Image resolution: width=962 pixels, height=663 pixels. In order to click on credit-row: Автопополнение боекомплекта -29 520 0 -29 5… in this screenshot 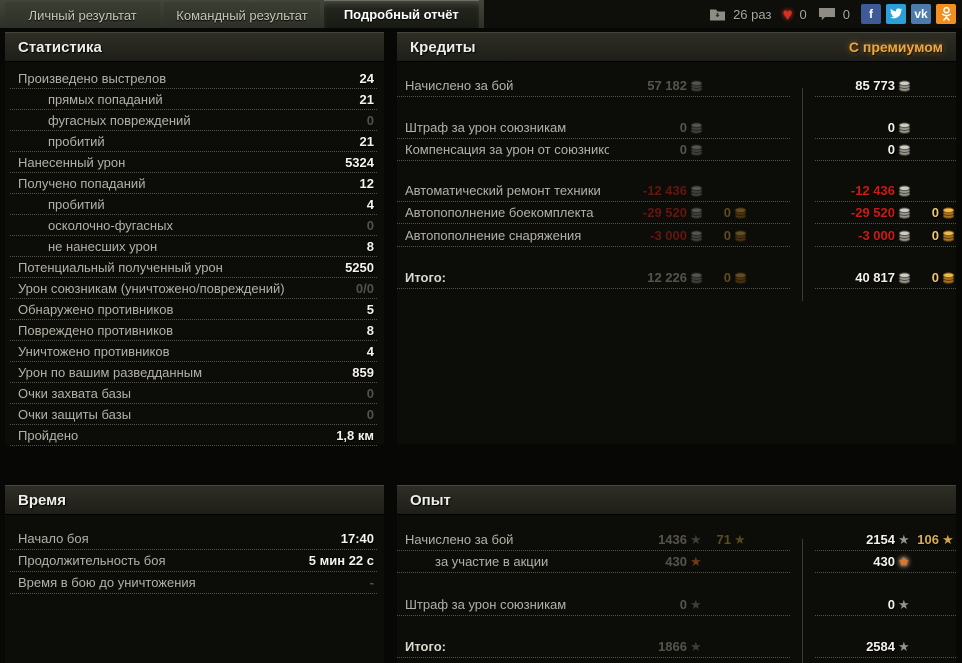, I will do `click(676, 213)`.